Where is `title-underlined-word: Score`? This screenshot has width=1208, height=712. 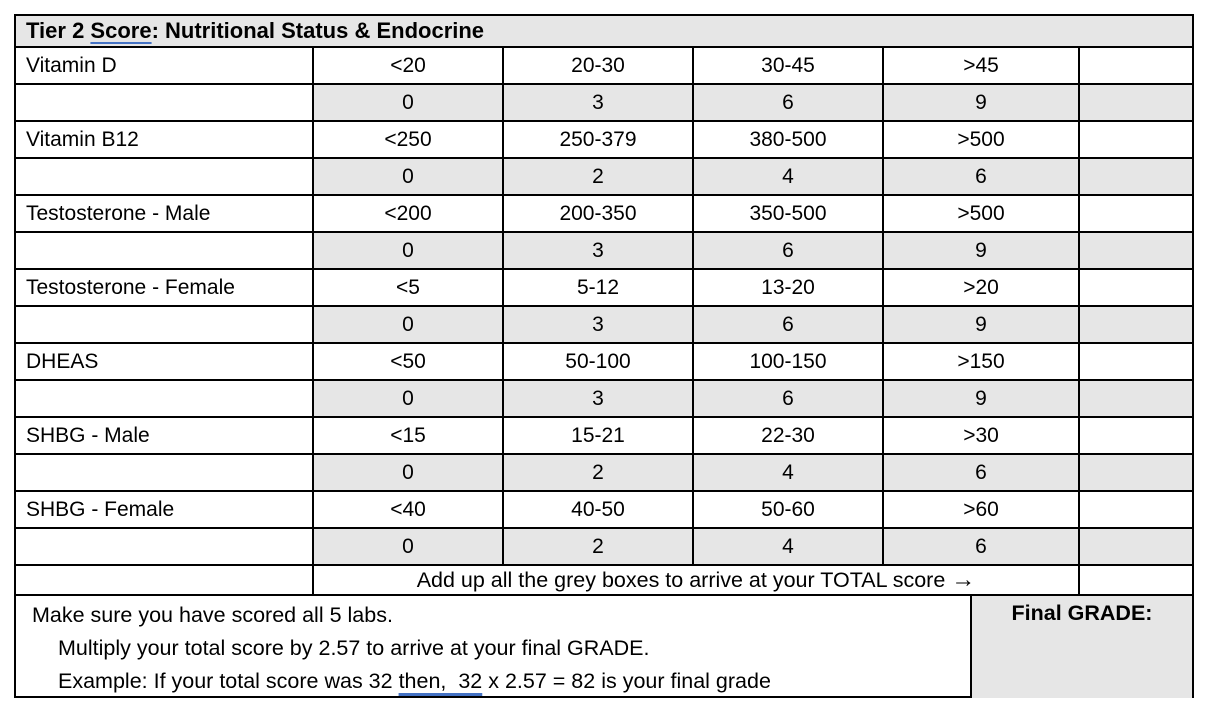 title-underlined-word: Score is located at coordinates (121, 30).